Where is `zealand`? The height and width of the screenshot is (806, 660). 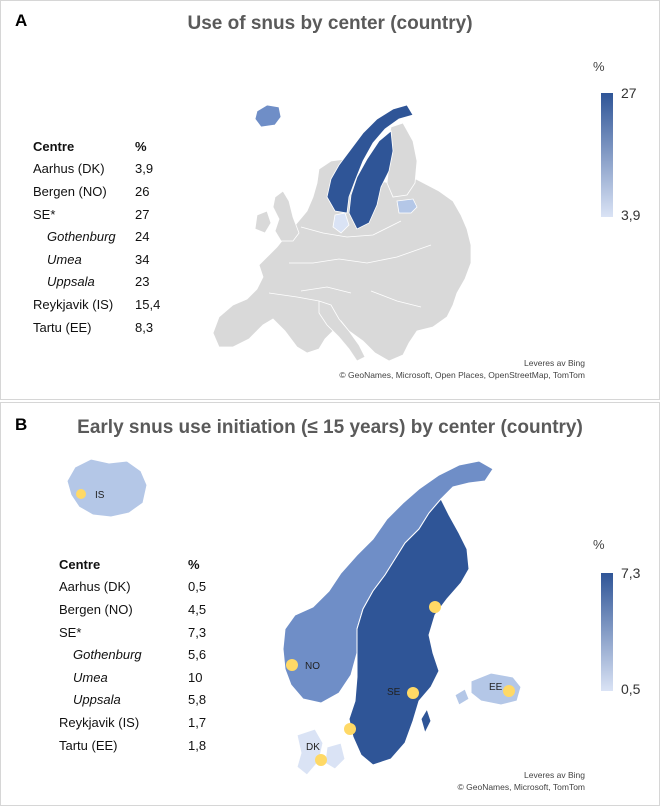
zealand is located at coordinates (335, 756).